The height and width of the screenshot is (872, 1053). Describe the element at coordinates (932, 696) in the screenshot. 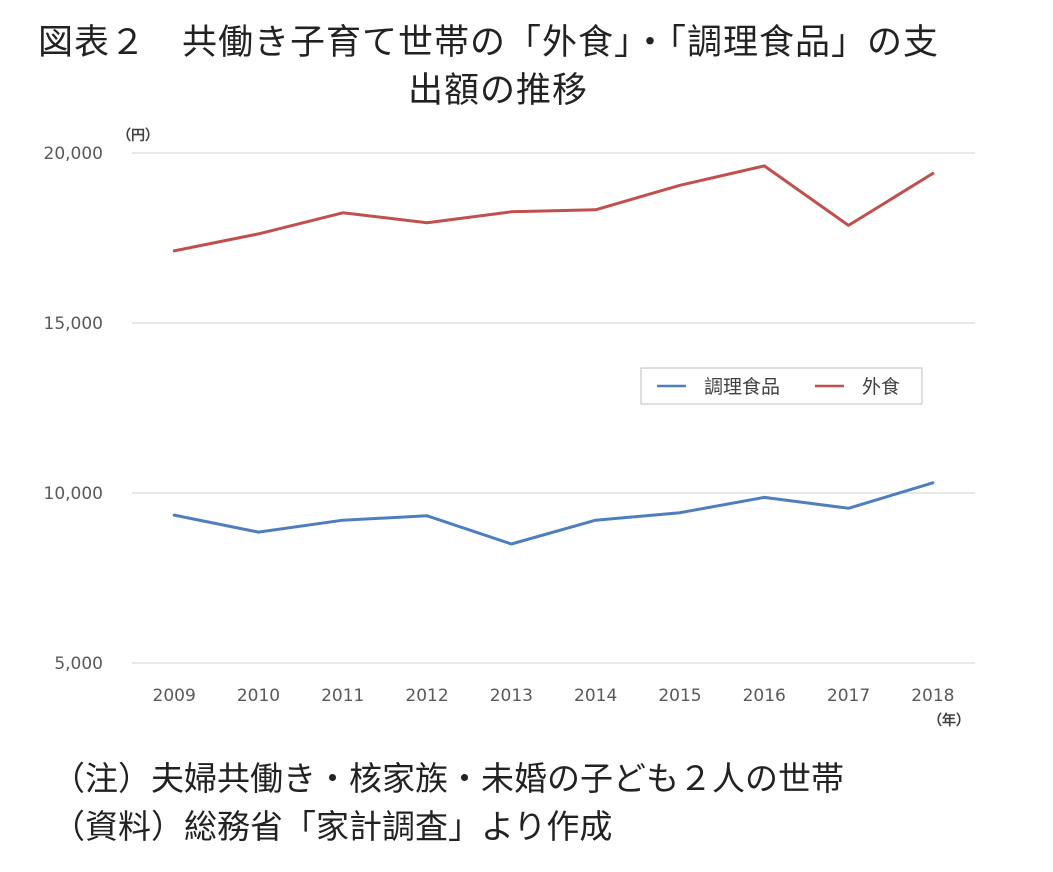

I see `x-tick-label: 2018` at that location.